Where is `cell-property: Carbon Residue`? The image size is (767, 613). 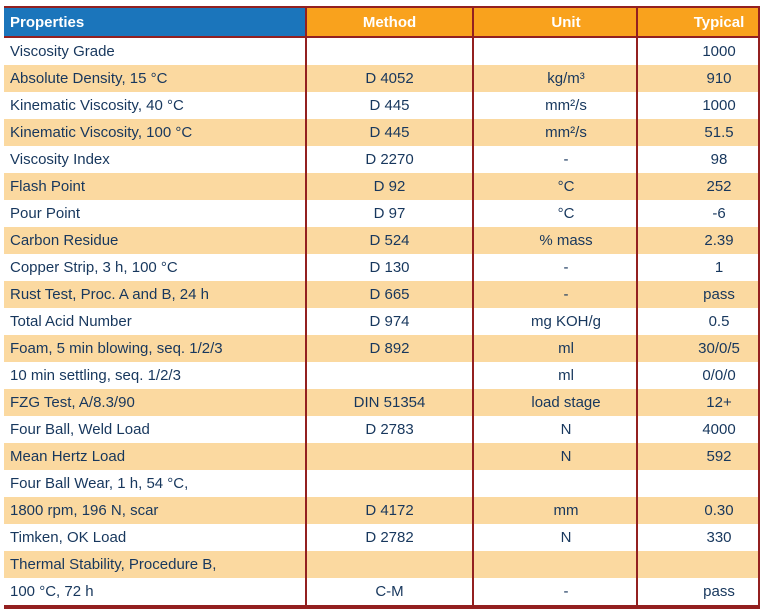
cell-property: Carbon Residue is located at coordinates (64, 240).